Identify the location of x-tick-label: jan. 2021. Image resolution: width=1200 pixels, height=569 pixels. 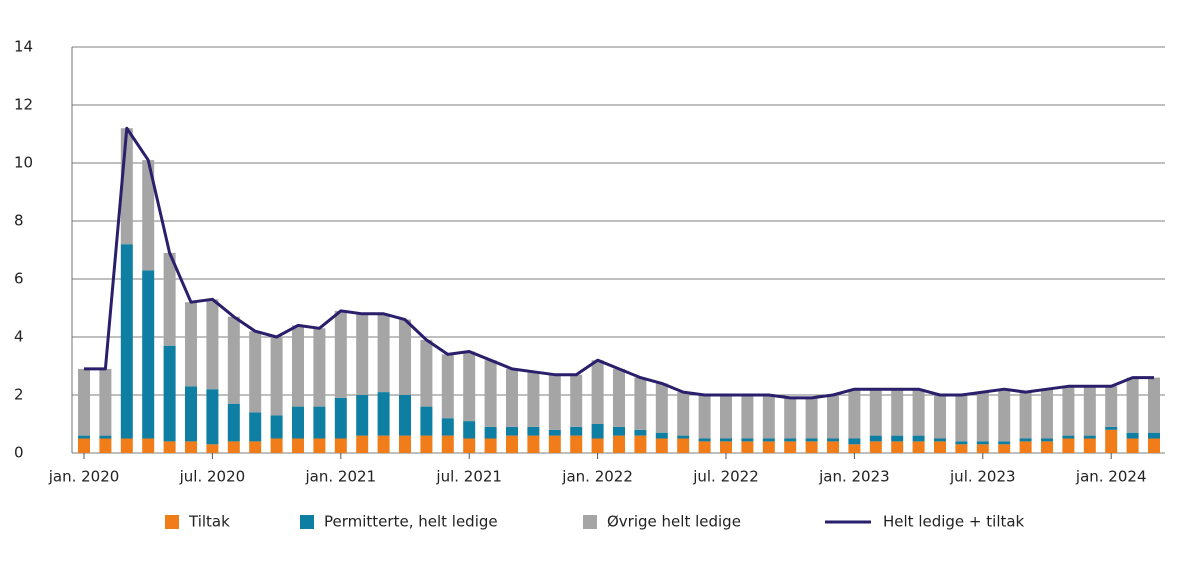
(341, 477).